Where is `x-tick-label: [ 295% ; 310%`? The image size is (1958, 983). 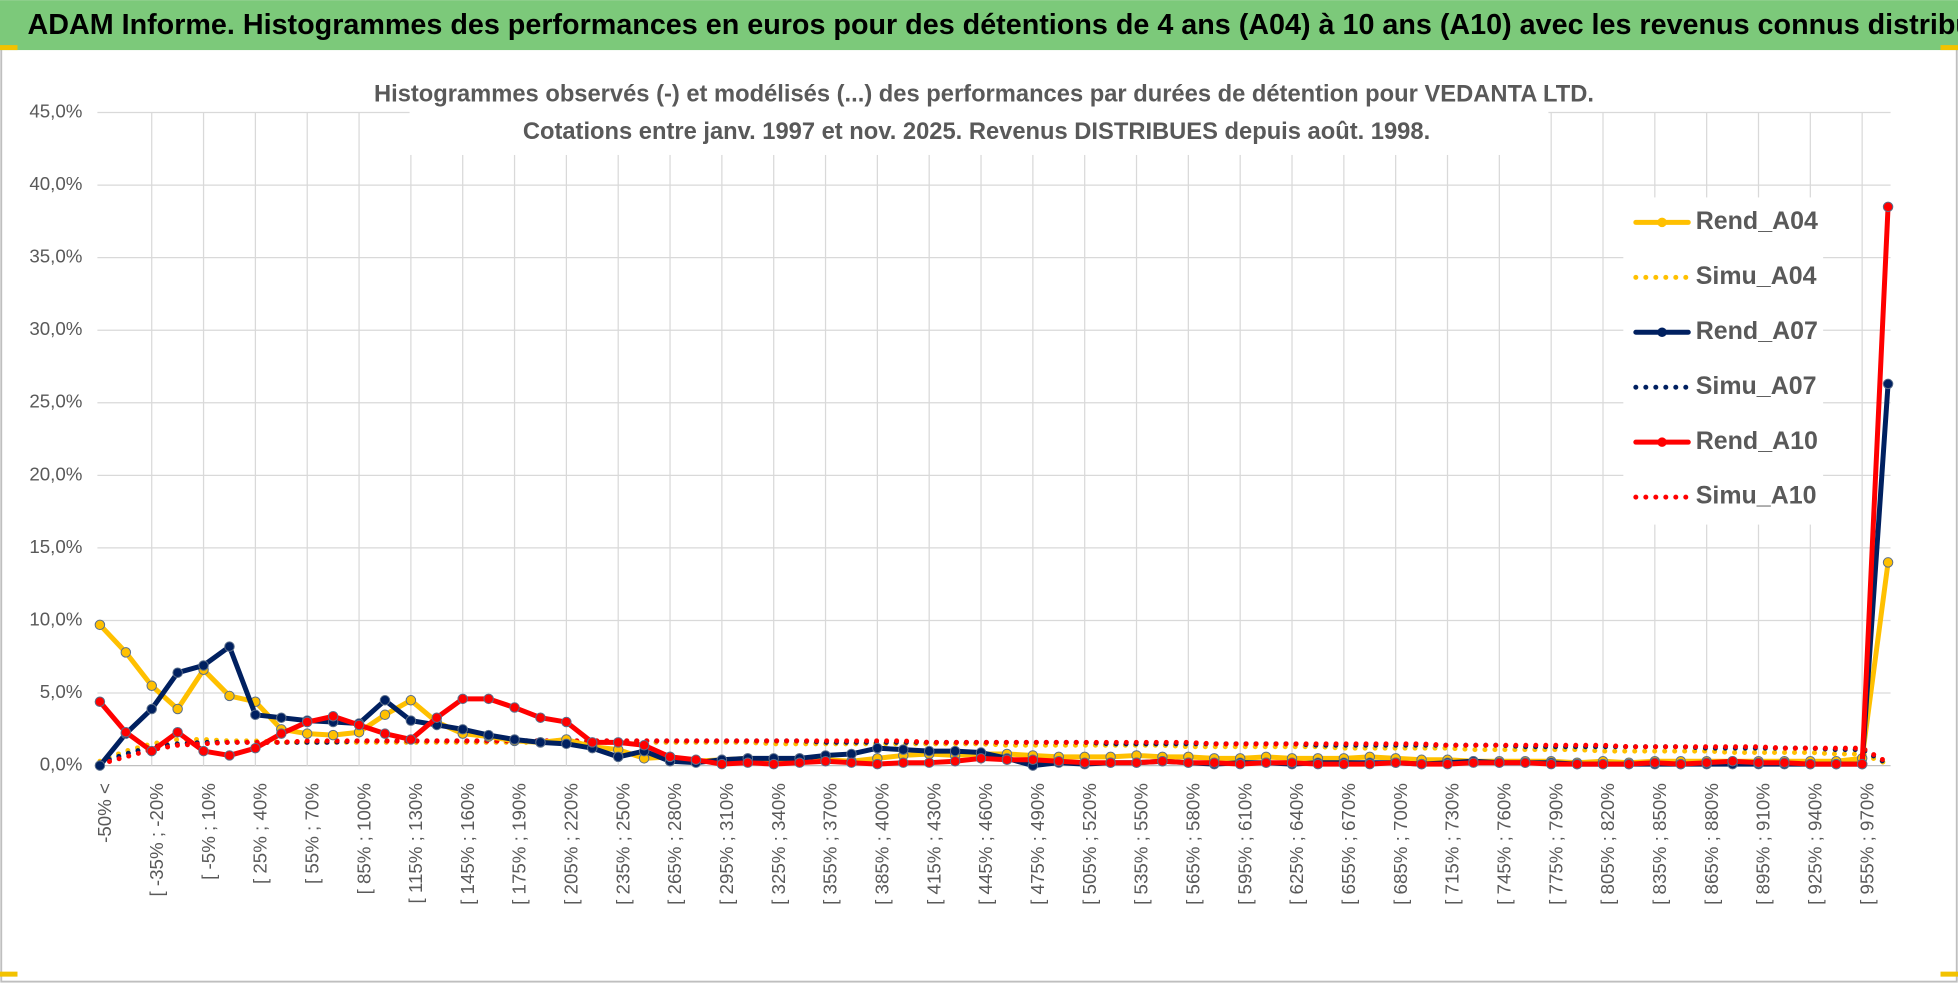 x-tick-label: [ 295% ; 310% is located at coordinates (726, 844).